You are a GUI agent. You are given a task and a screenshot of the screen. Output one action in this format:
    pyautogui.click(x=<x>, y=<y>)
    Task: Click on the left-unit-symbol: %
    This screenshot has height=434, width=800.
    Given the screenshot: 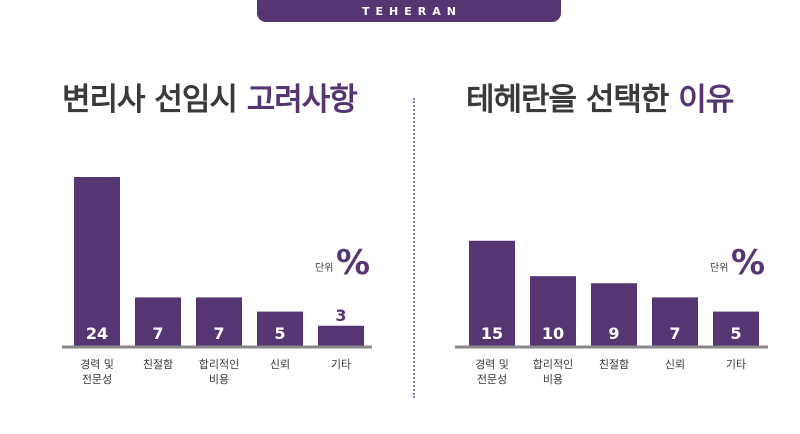 What is the action you would take?
    pyautogui.click(x=353, y=263)
    